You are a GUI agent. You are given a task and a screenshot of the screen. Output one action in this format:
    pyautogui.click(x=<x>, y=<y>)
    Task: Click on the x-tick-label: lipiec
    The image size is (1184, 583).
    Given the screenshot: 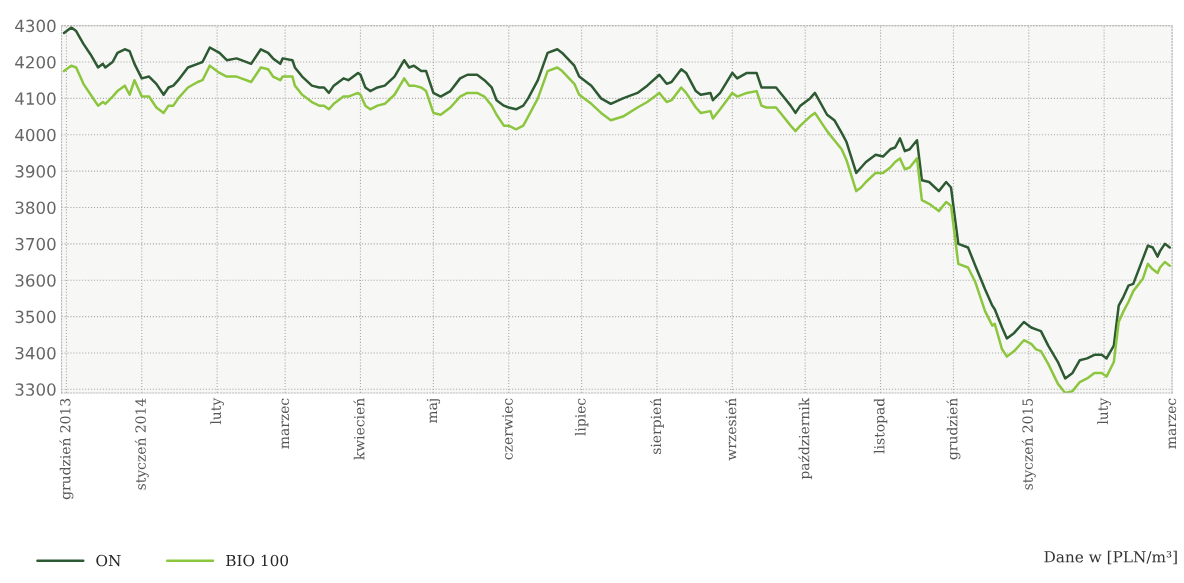 What is the action you would take?
    pyautogui.click(x=581, y=417)
    